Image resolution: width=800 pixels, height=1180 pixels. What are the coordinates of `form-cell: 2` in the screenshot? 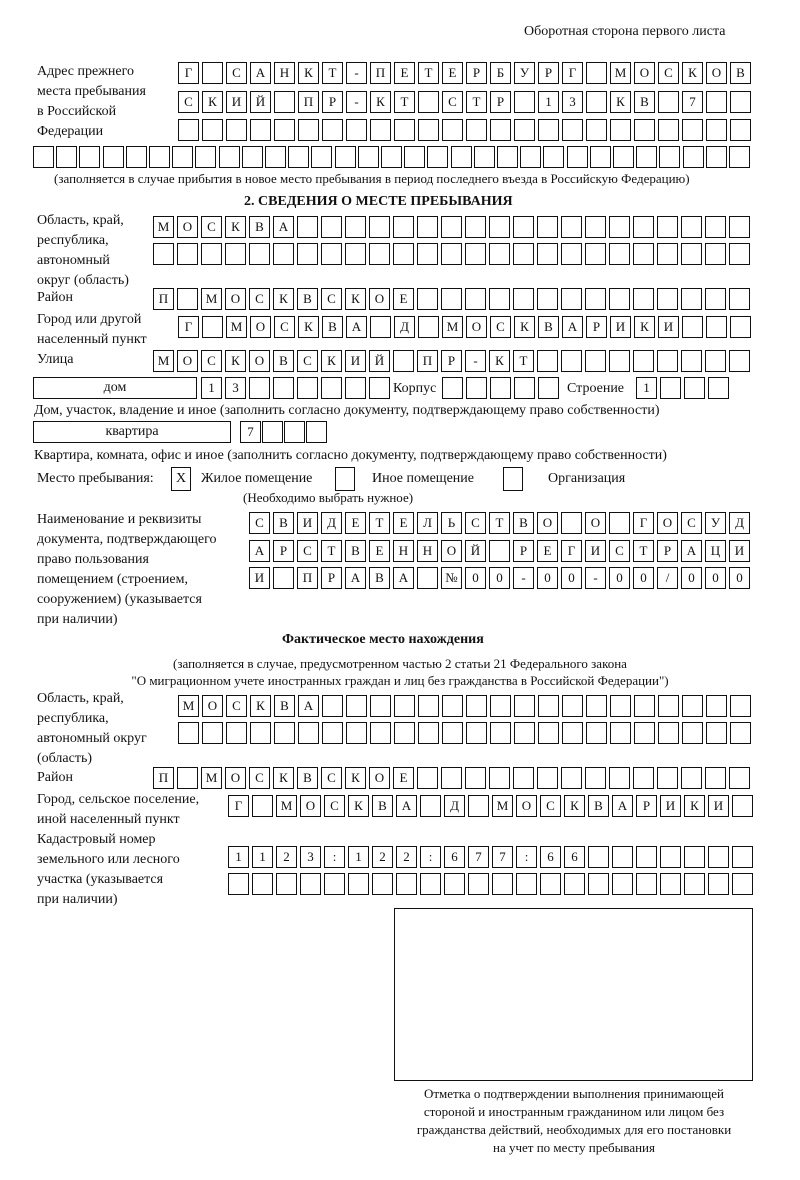 It's located at (382, 857).